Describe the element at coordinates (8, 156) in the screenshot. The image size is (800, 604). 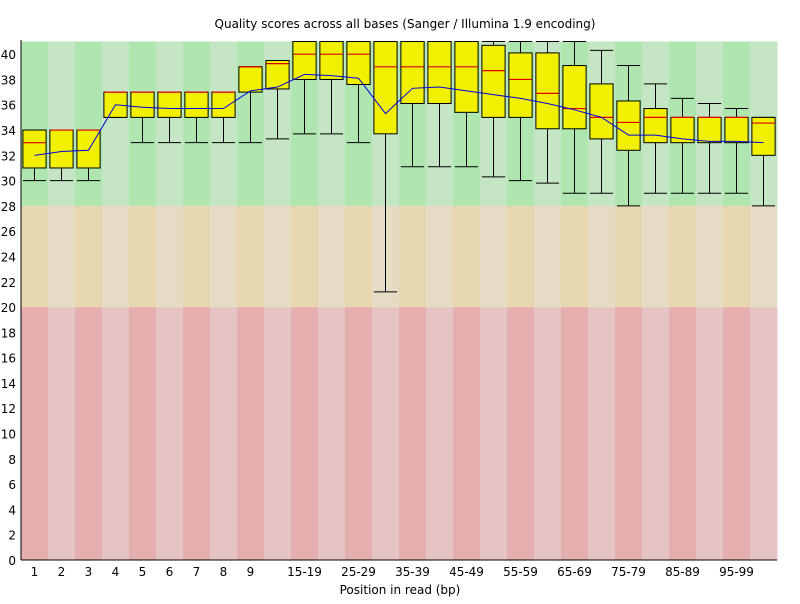
I see `y-tick-label: 32` at that location.